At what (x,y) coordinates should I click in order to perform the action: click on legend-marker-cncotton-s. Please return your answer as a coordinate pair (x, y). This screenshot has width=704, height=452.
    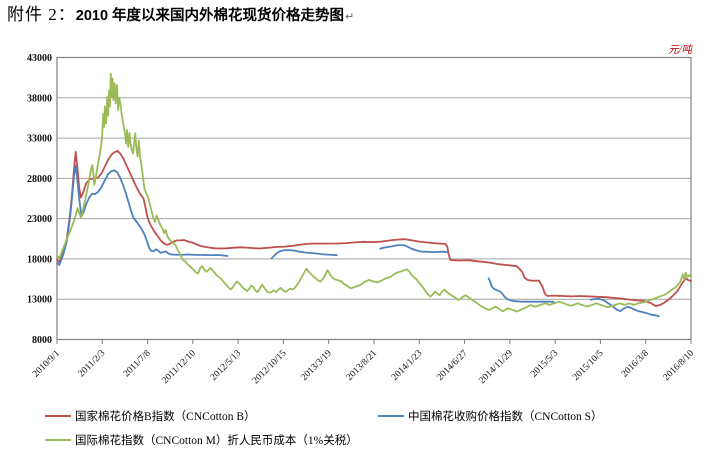
    Looking at the image, I should click on (391, 416).